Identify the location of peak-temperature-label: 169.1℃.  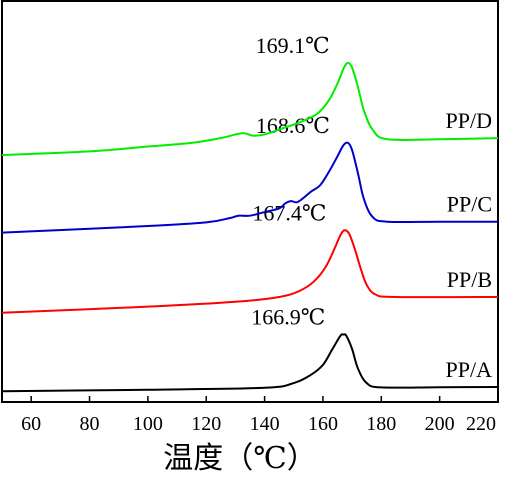
(293, 45).